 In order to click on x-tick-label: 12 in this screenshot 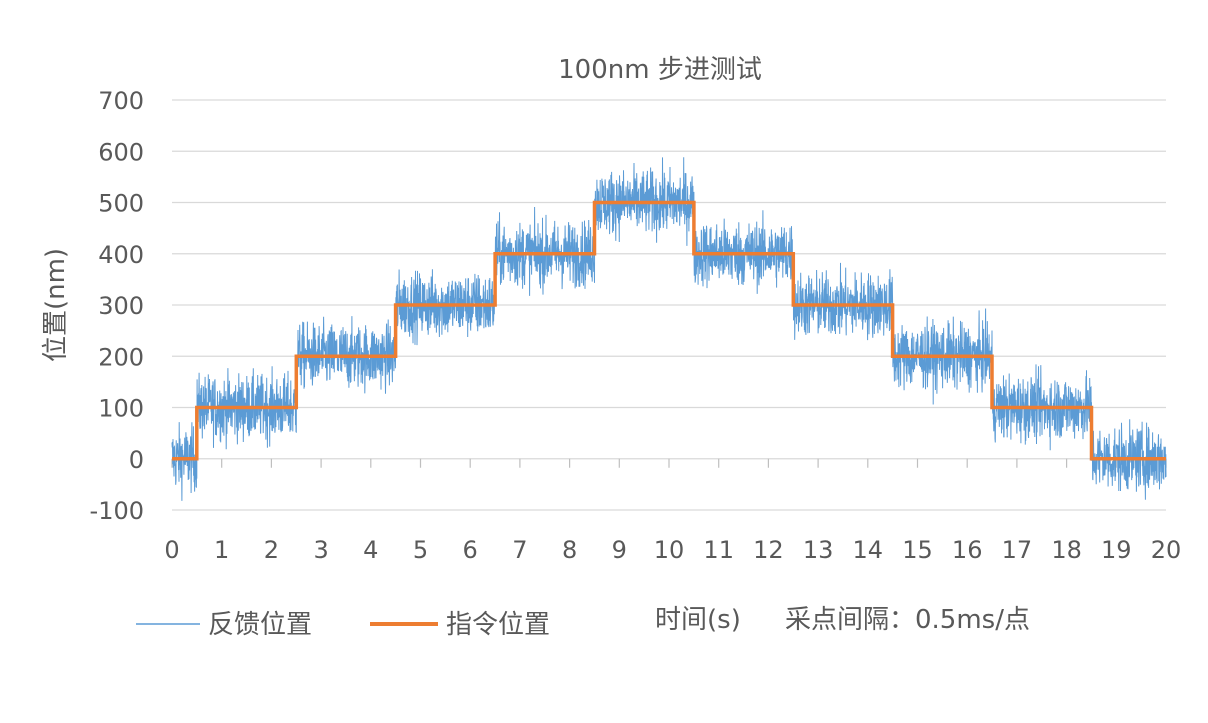, I will do `click(768, 550)`.